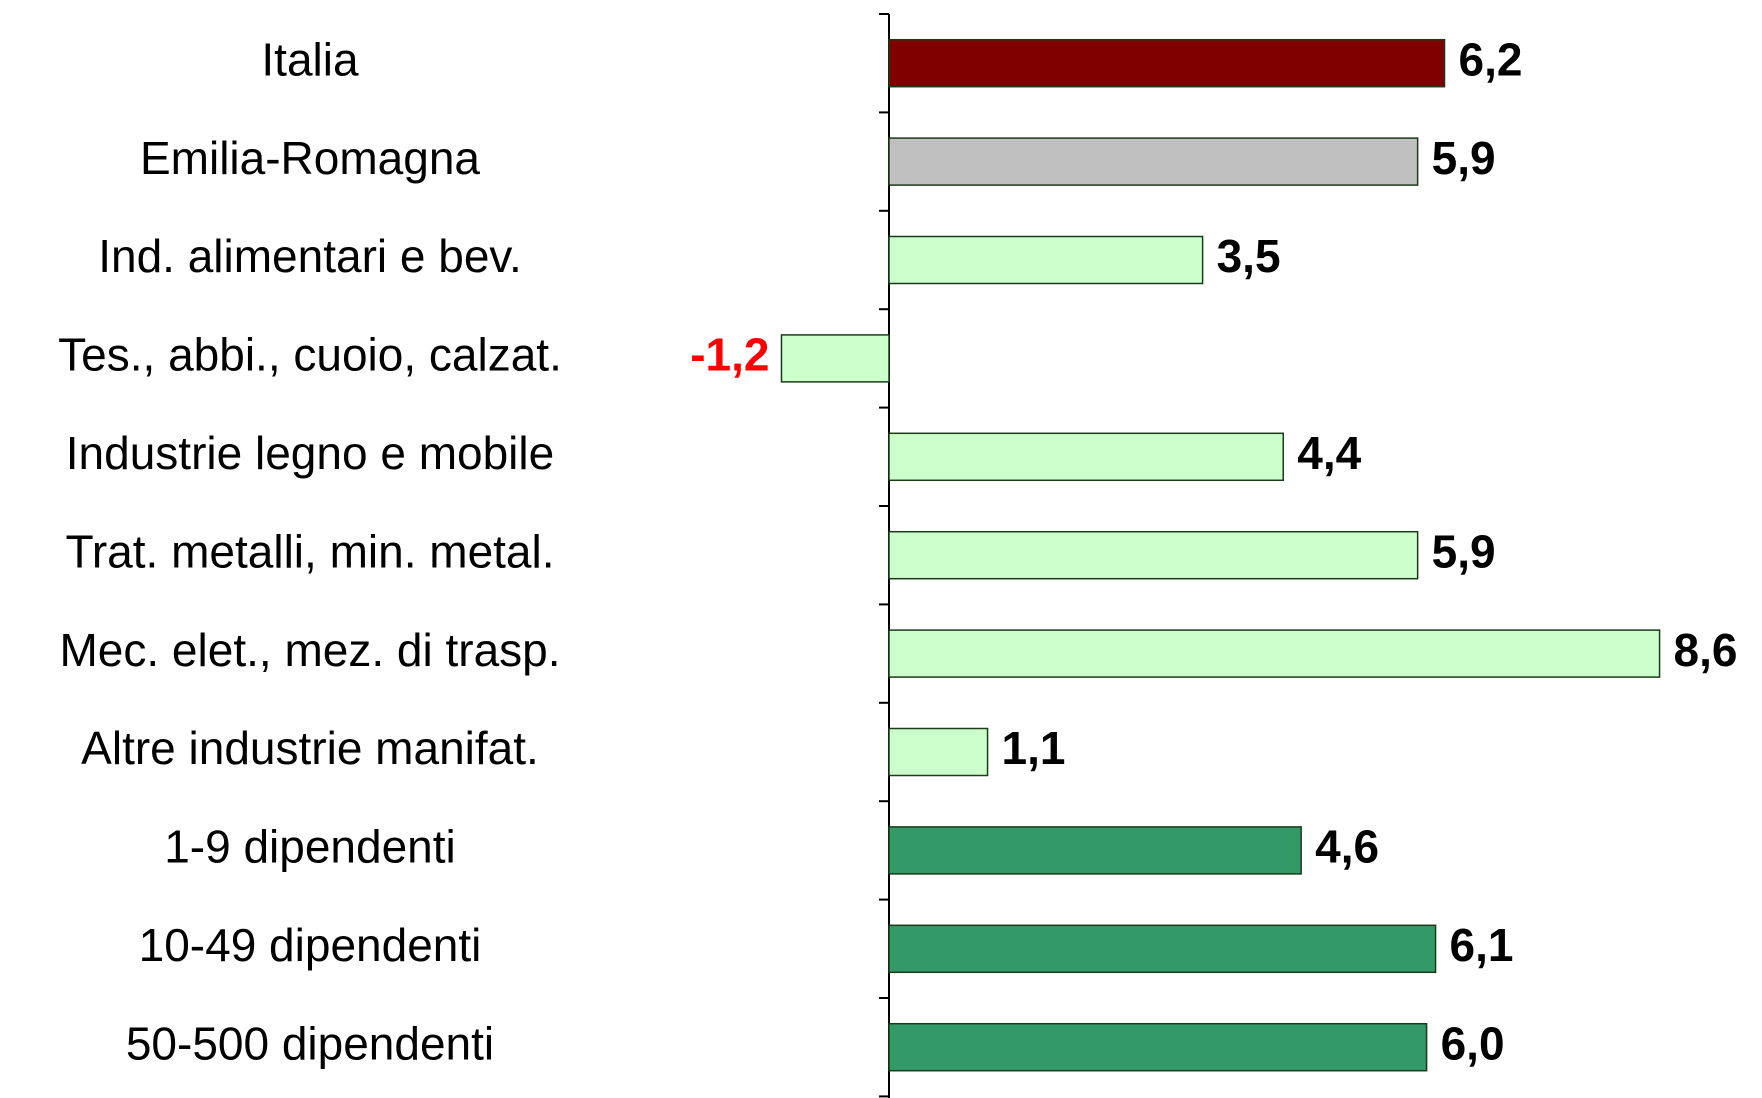 The image size is (1762, 1098). What do you see at coordinates (1491, 59) in the screenshot?
I see `value-label: 6,2` at bounding box center [1491, 59].